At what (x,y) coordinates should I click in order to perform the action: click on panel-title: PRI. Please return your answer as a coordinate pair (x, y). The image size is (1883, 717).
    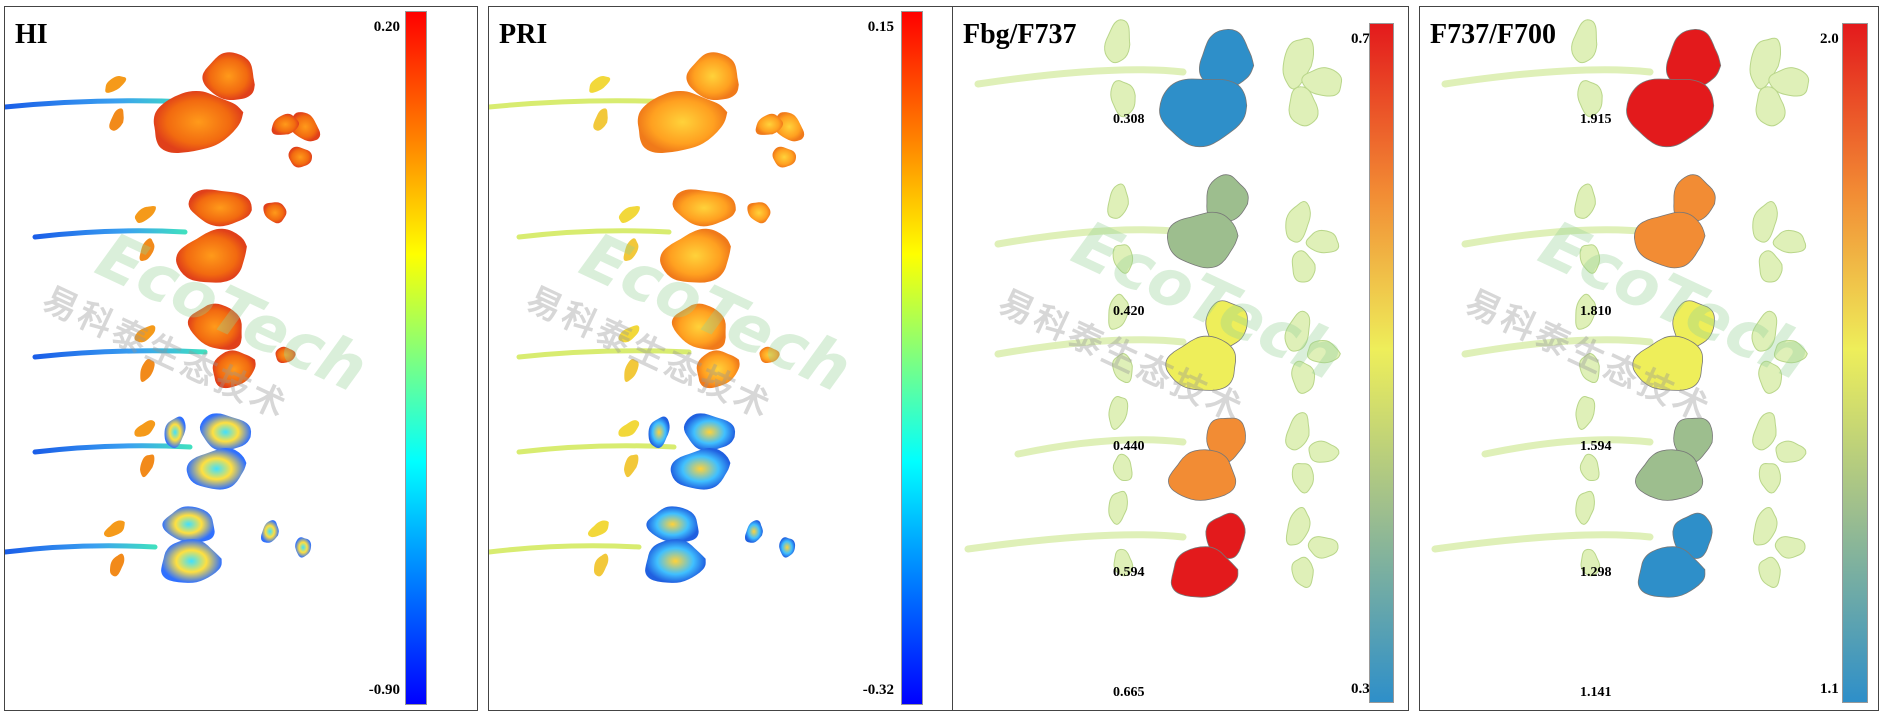
    Looking at the image, I should click on (523, 34).